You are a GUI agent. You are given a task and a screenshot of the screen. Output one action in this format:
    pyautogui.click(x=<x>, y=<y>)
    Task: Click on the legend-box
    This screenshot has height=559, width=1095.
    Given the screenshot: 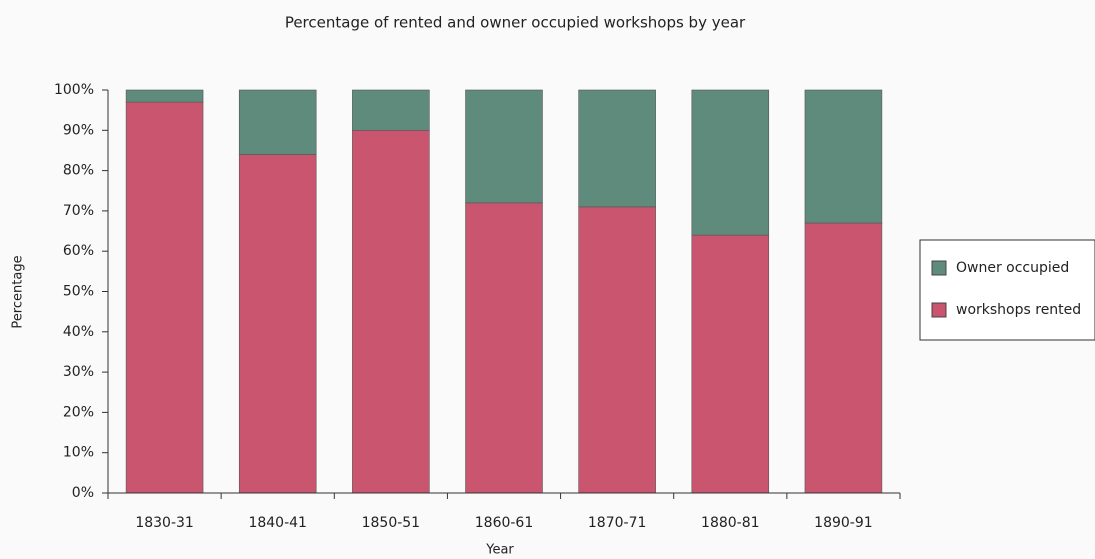 What is the action you would take?
    pyautogui.click(x=1007, y=290)
    